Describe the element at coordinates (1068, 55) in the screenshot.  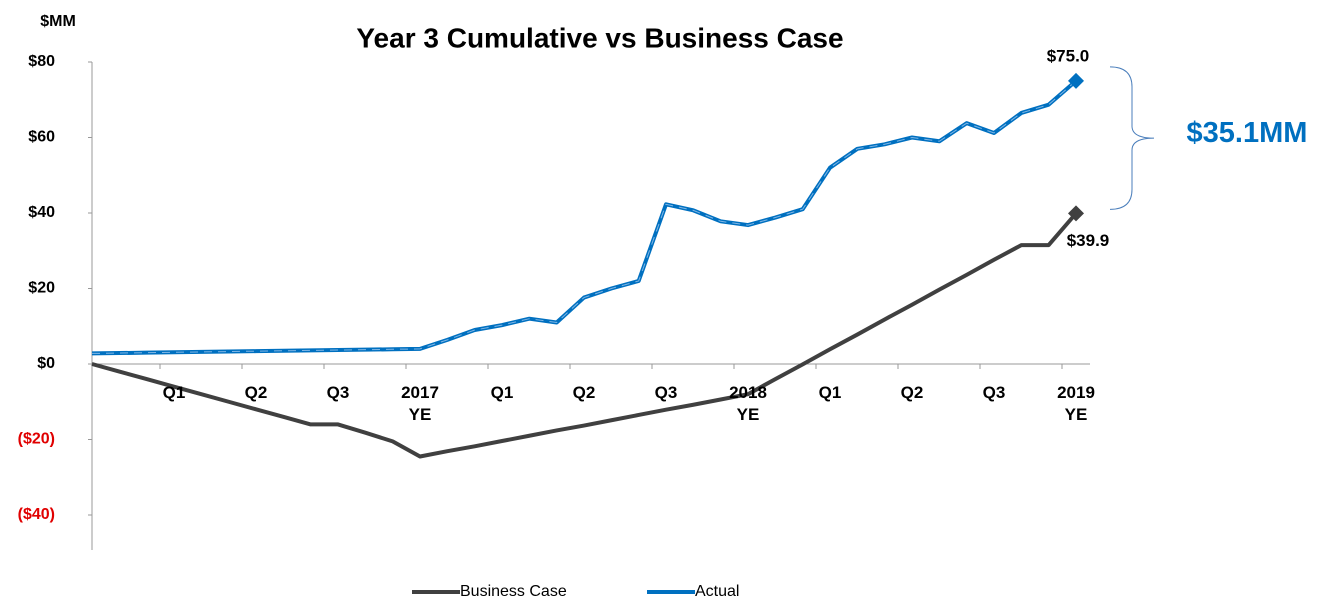
I see `data-label: $75.0` at that location.